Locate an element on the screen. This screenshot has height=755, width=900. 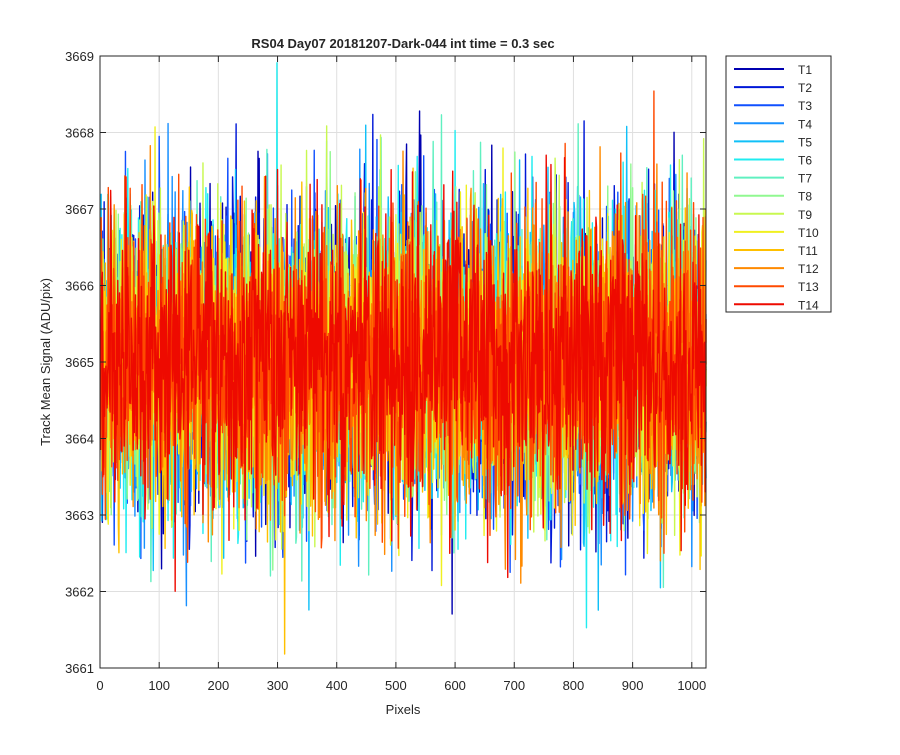
legend-label: T13 is located at coordinates (808, 287).